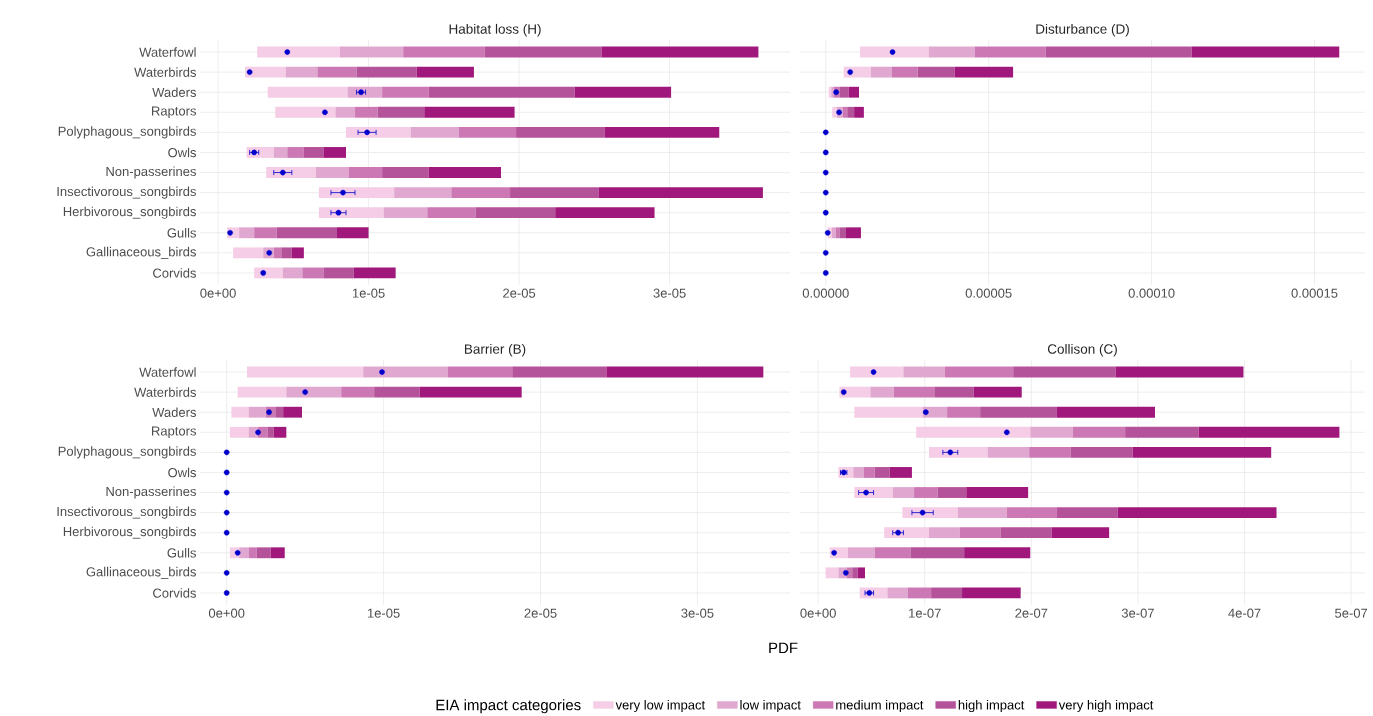 Image resolution: width=1373 pixels, height=716 pixels. I want to click on chart-title: Collison (C), so click(1082, 350).